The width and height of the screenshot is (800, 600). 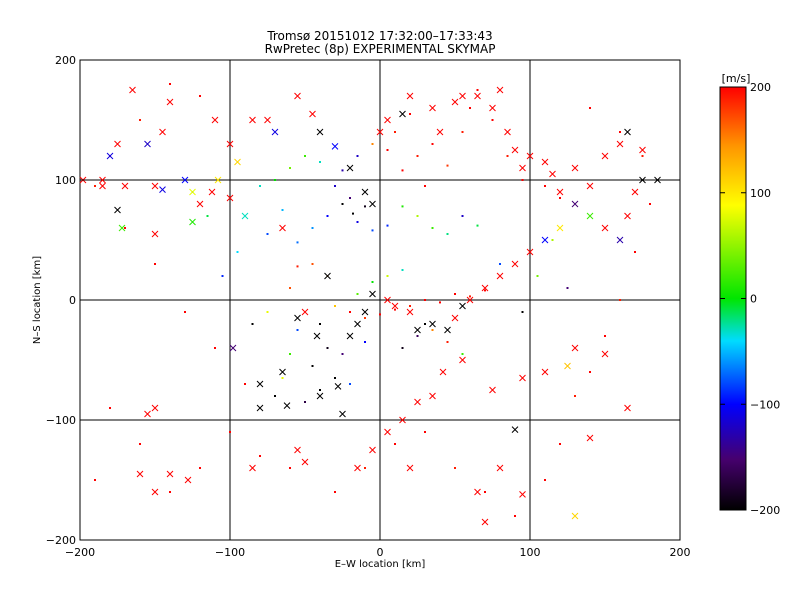 What do you see at coordinates (379, 36) in the screenshot?
I see `chart-title: Tromsø 20151012 17:32:00–17:33:43` at bounding box center [379, 36].